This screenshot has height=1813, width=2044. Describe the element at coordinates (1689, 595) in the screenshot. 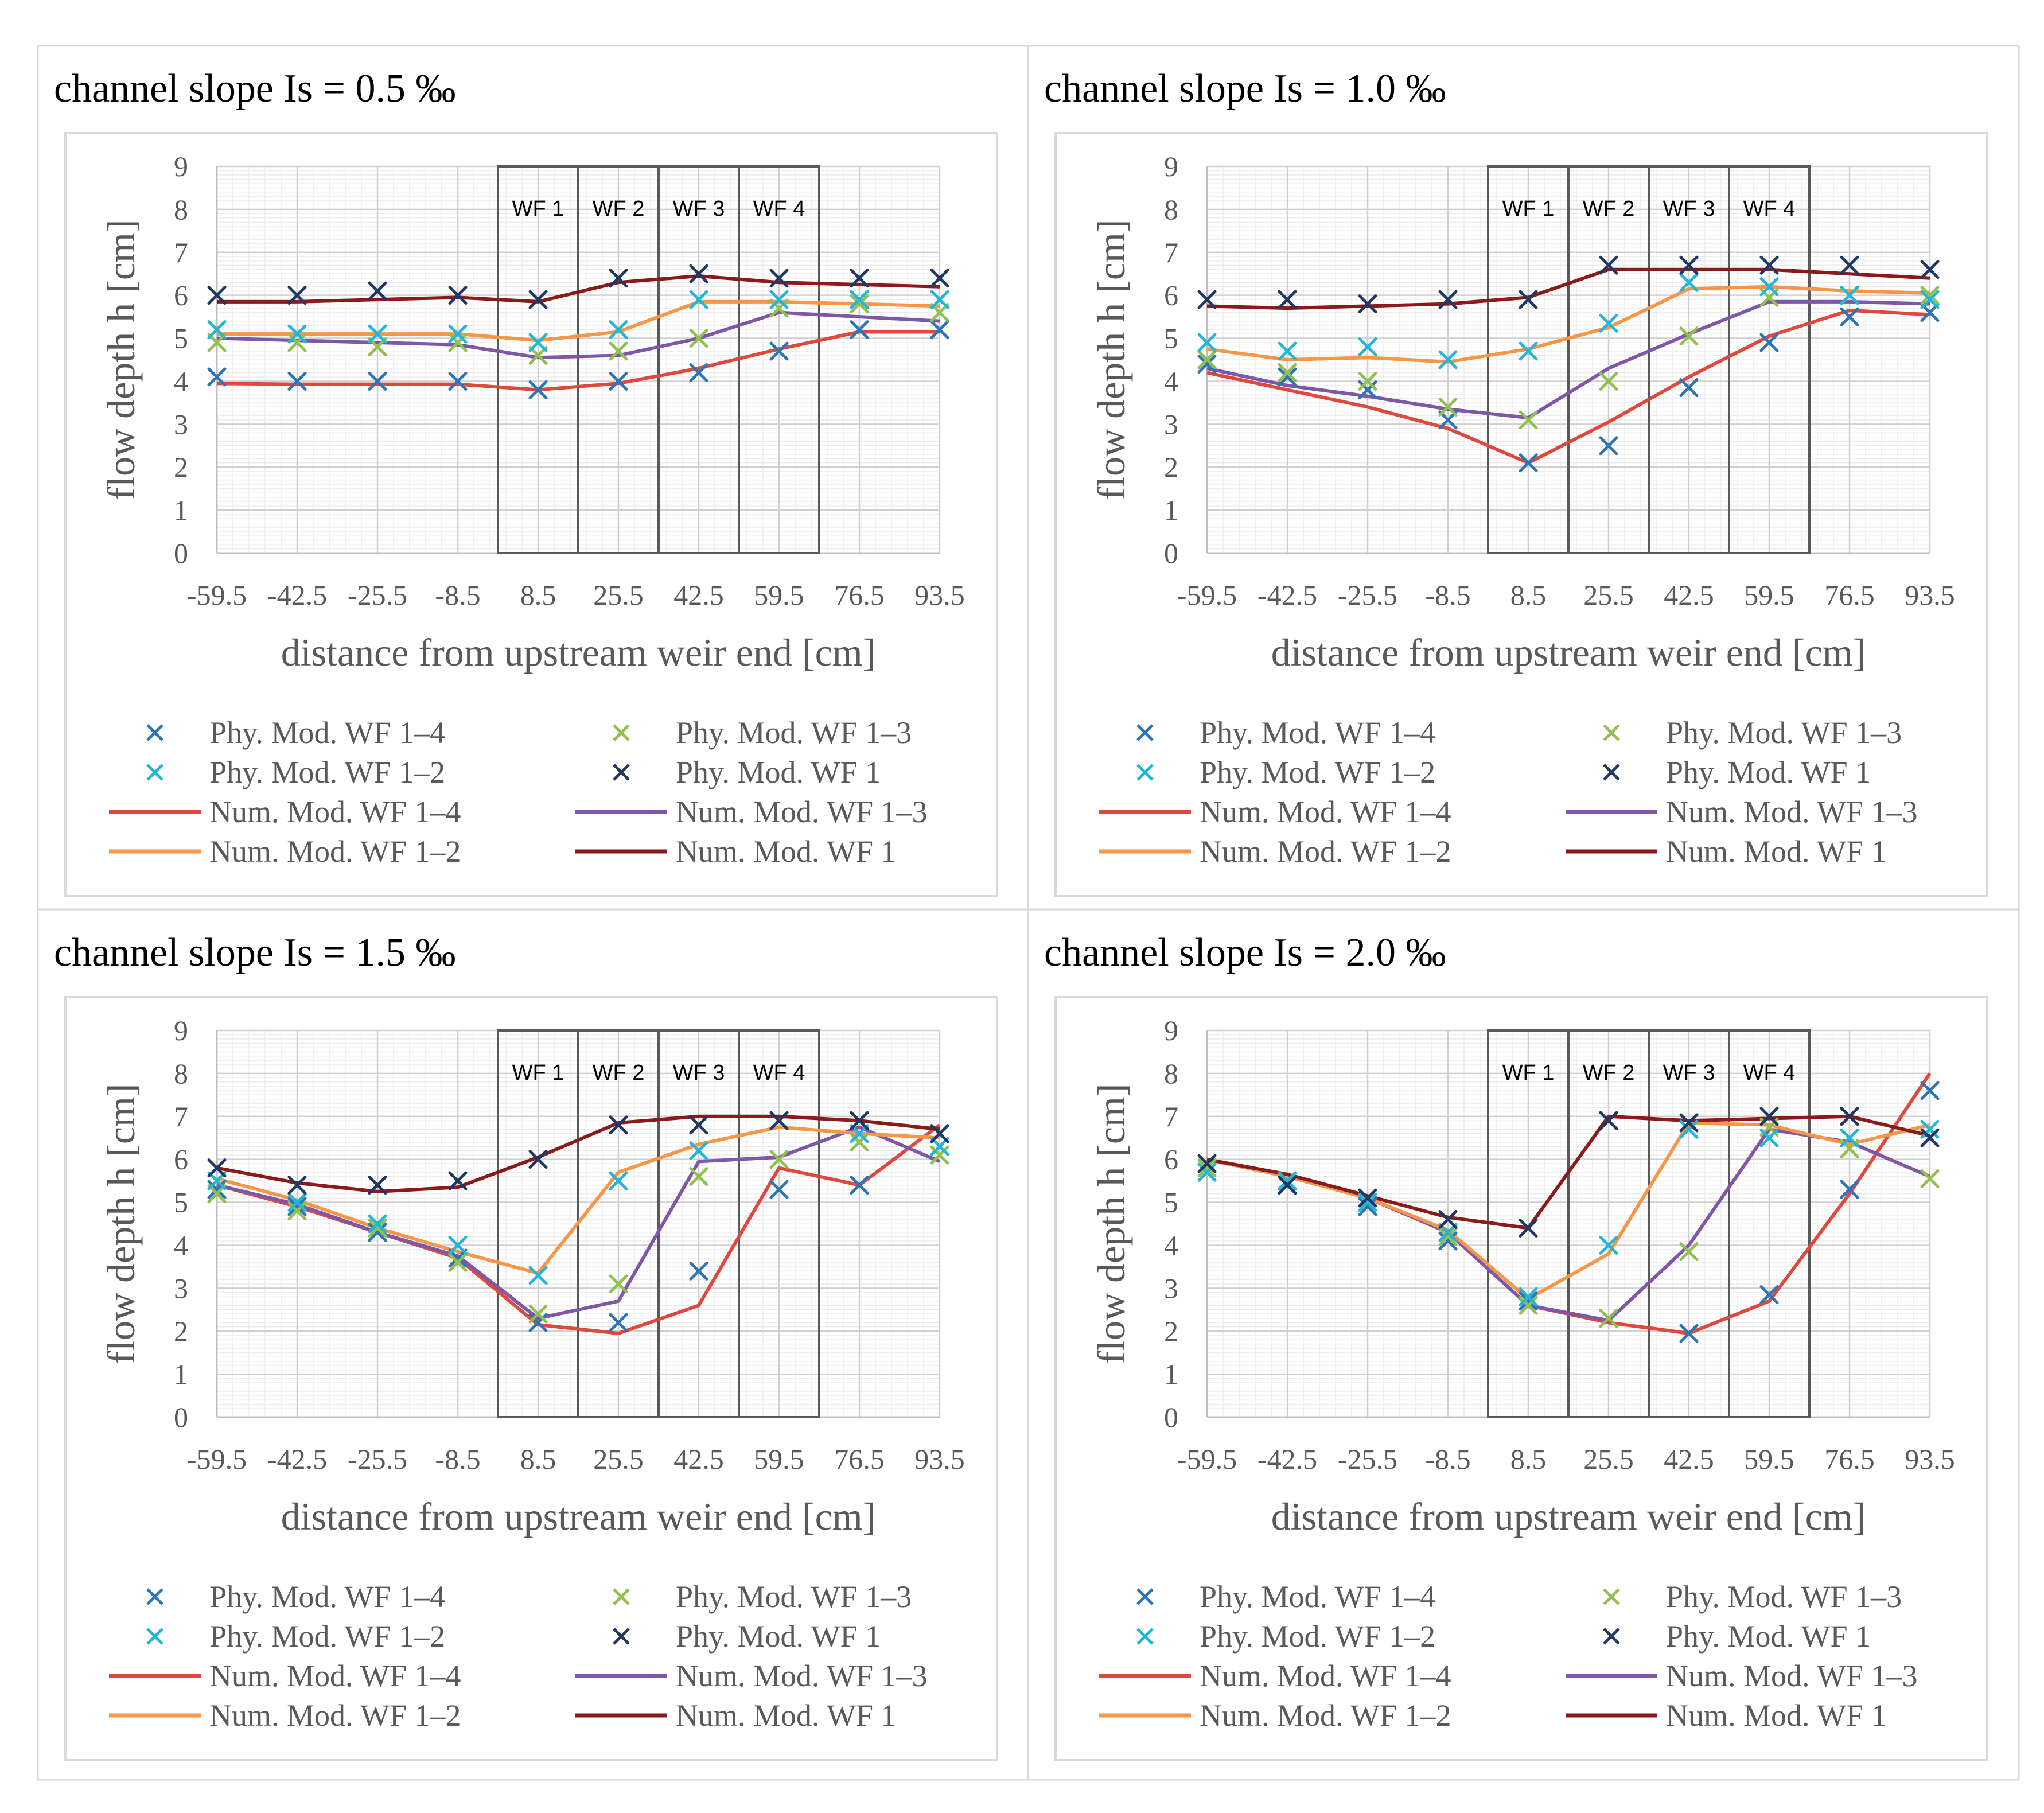

I see `x-tick-label: 42.5` at that location.